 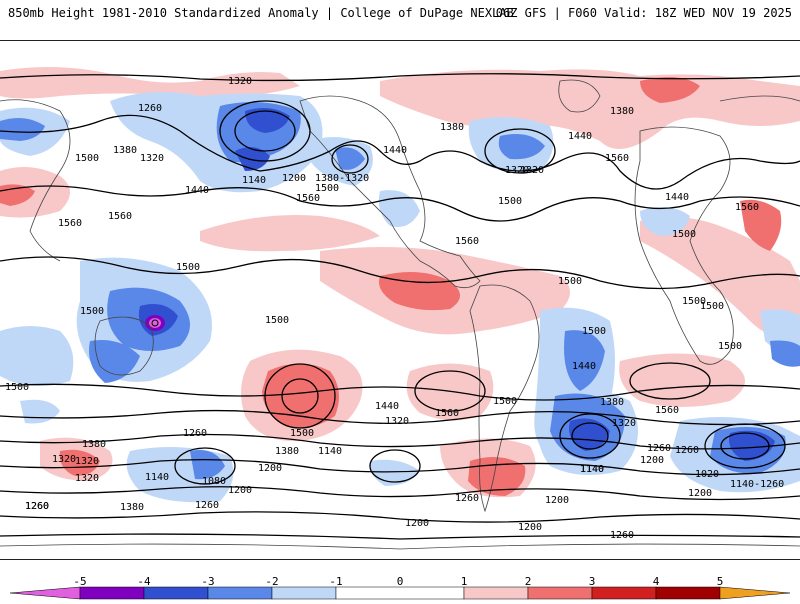 What do you see at coordinates (214, 481) in the screenshot?
I see `contour-label: 1080` at bounding box center [214, 481].